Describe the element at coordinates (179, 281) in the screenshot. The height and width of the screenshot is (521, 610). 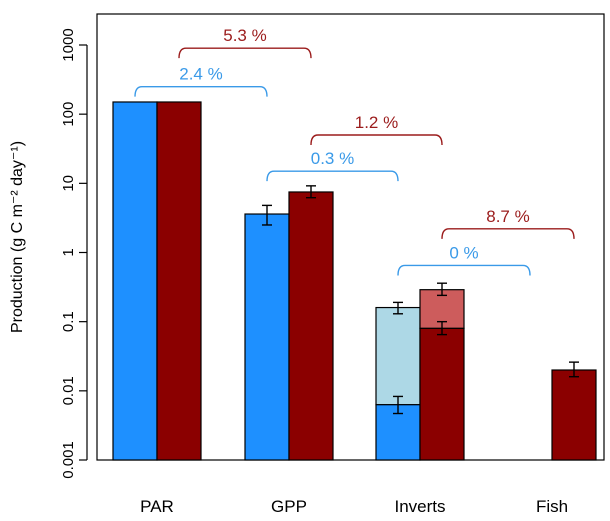
I see `bar-par-red` at that location.